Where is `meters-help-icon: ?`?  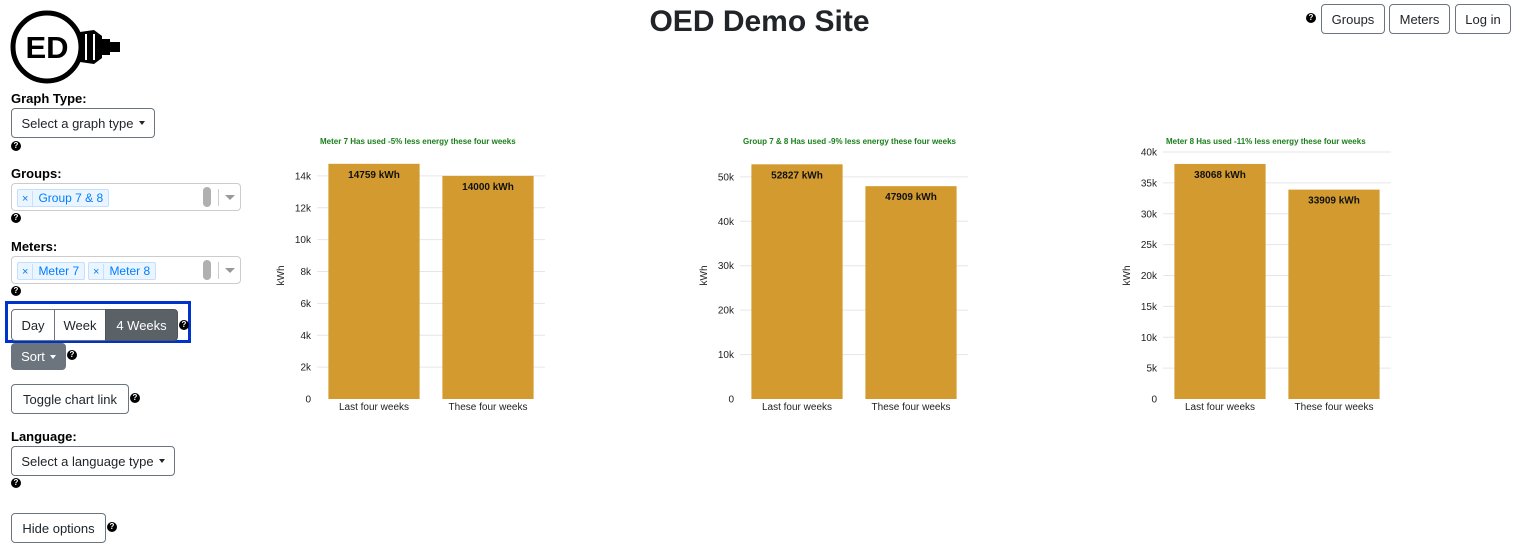 meters-help-icon: ? is located at coordinates (16, 291).